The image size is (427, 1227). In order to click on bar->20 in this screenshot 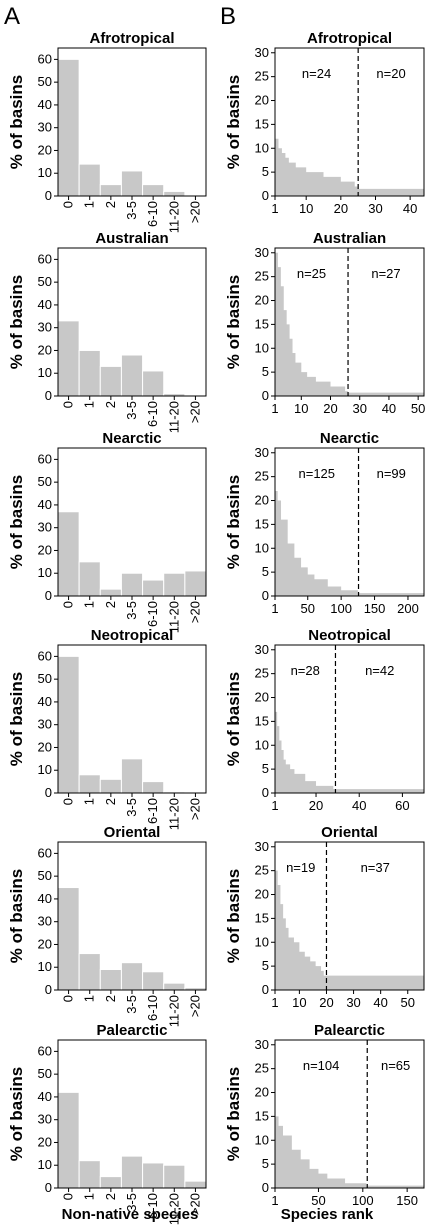, I will do `click(195, 583)`.